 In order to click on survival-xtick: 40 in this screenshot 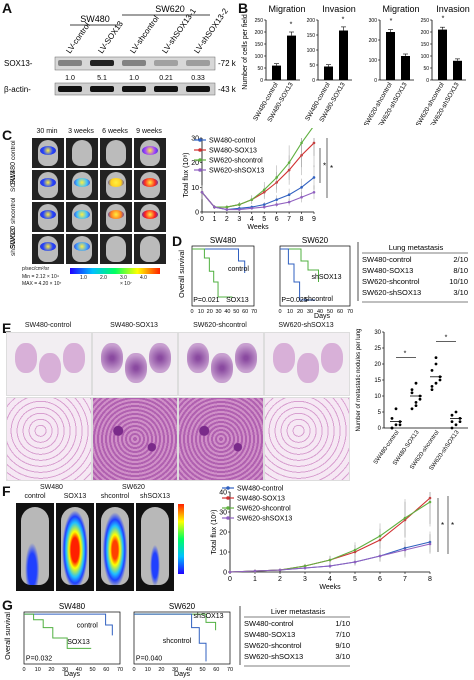, I will do `click(79, 670)`.